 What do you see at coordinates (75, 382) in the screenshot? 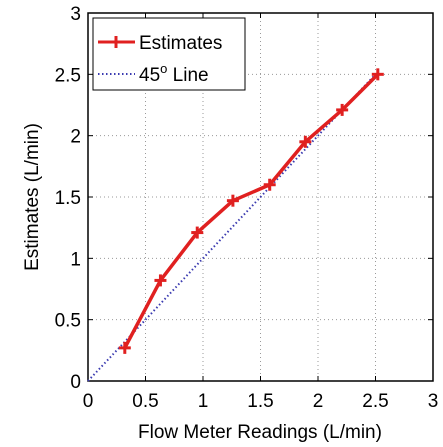
I see `y-tick-label: 0` at bounding box center [75, 382].